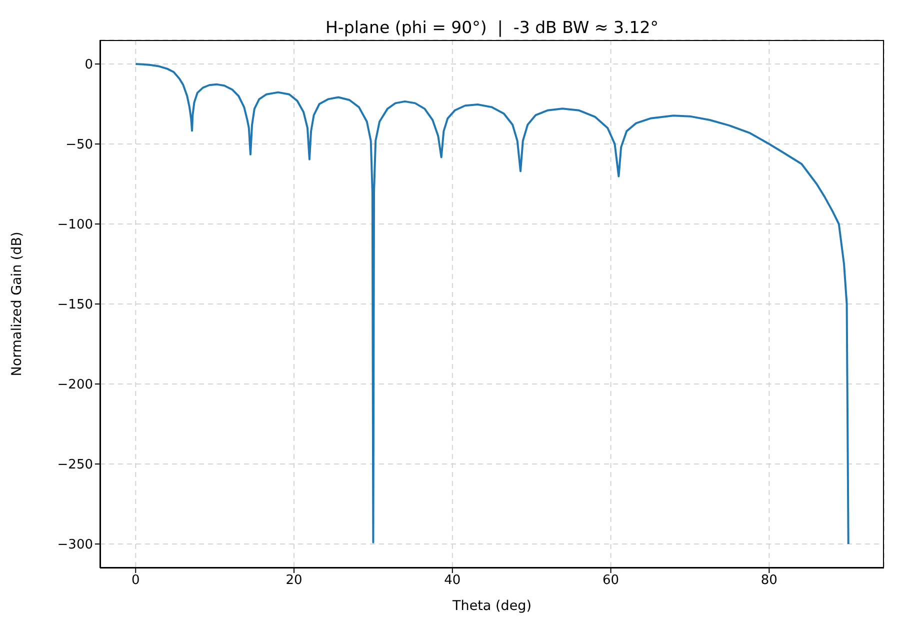 The width and height of the screenshot is (897, 637). I want to click on y-axis-title: Normalized Gain (dB), so click(16, 304).